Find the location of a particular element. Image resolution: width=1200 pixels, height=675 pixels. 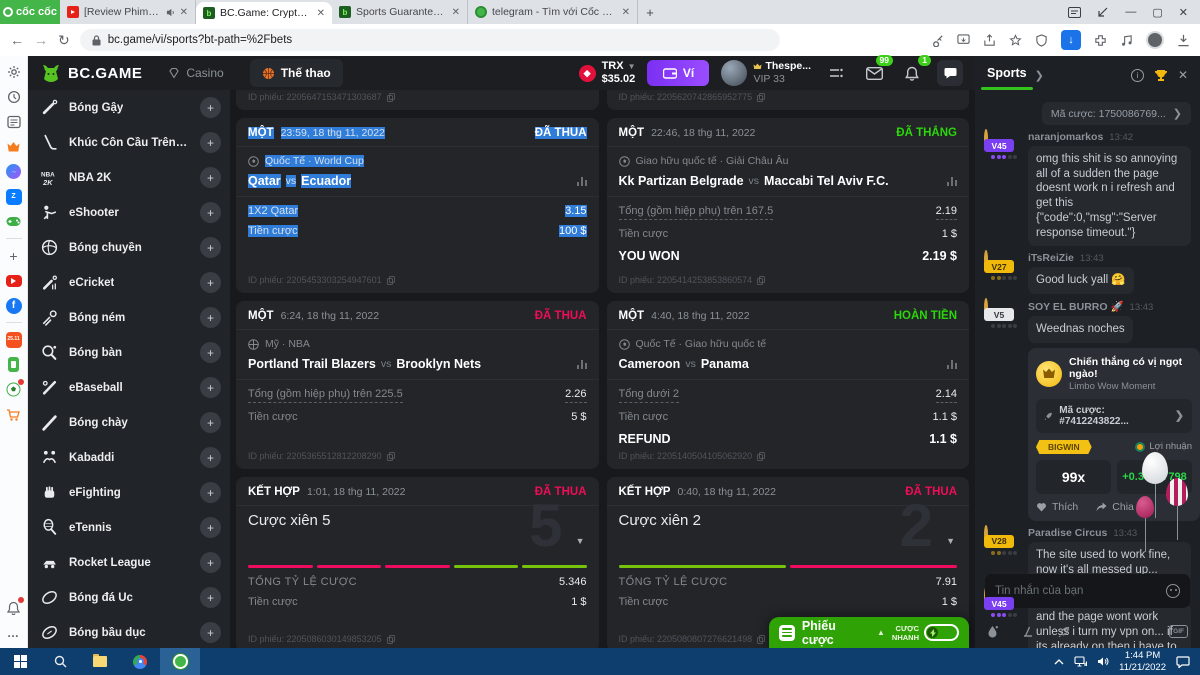

trophy-icon is located at coordinates (1161, 75).